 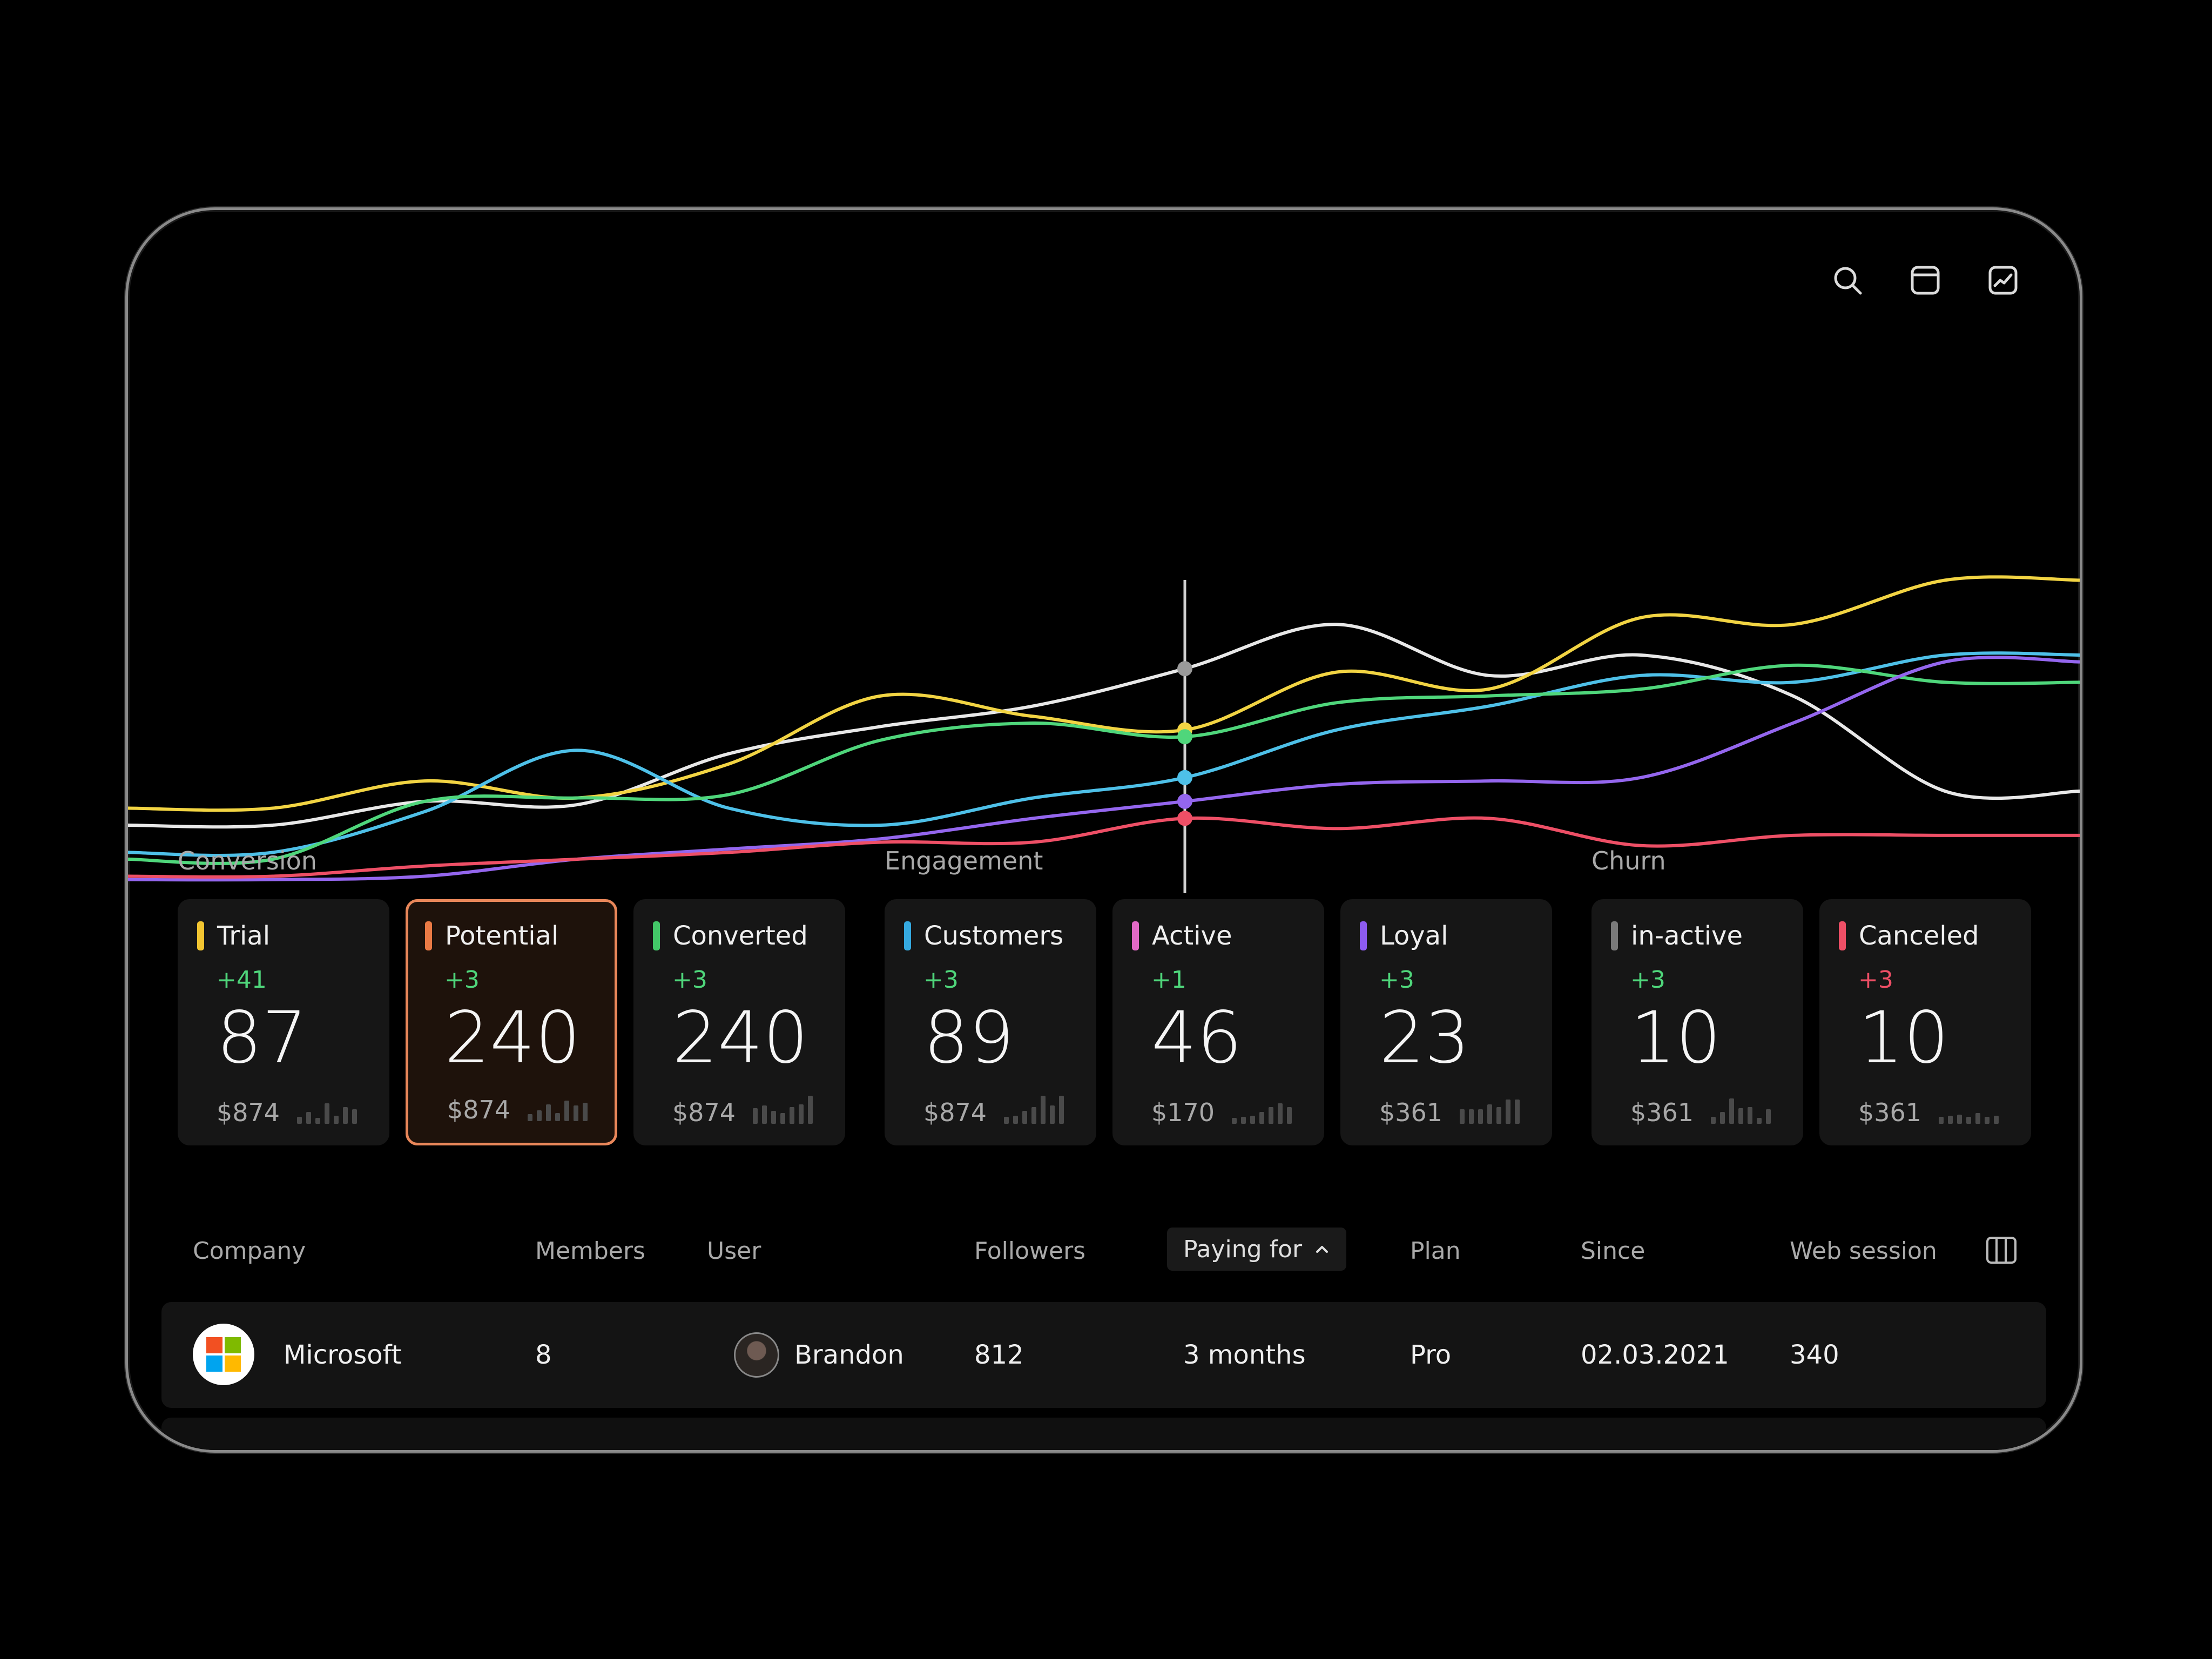 I want to click on metric-card-loyal: Loyal +3 23 $361, so click(x=1446, y=1022).